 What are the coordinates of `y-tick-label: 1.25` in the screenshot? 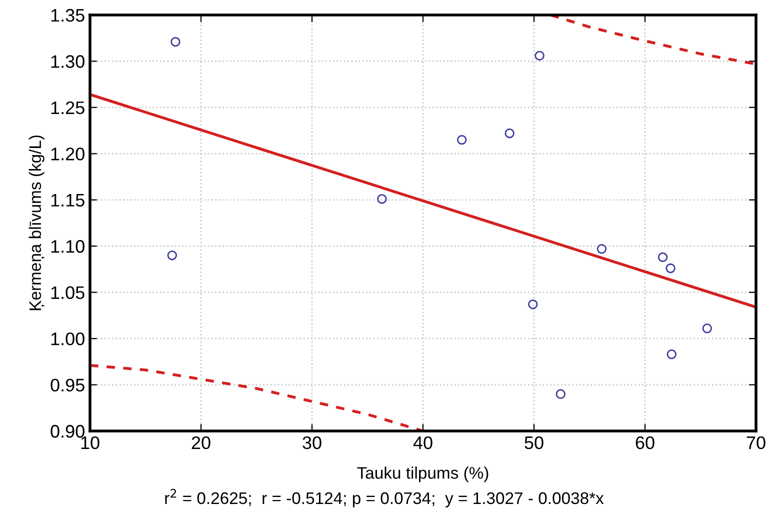 It's located at (67, 107).